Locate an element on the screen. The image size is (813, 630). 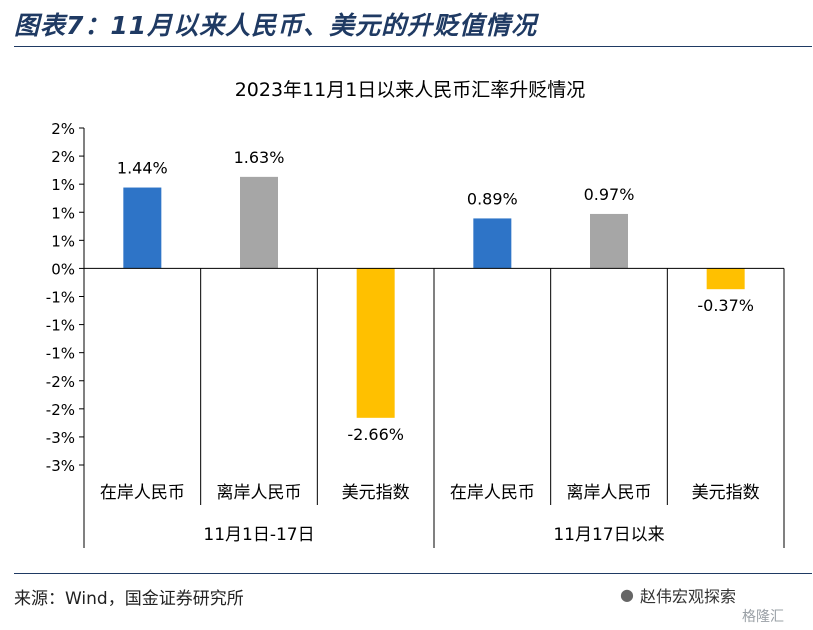
y-tick-label: 0% is located at coordinates (63, 269).